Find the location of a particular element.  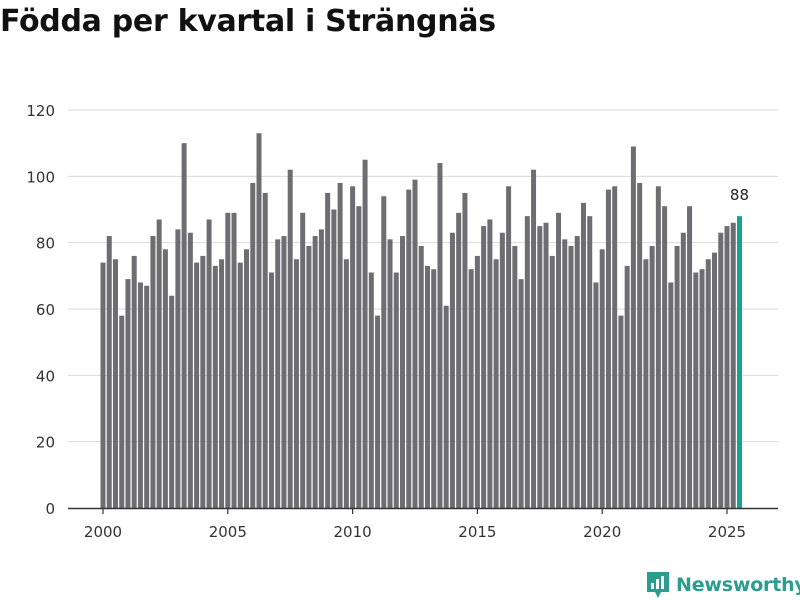

y-tick-label: 40 is located at coordinates (45, 376).